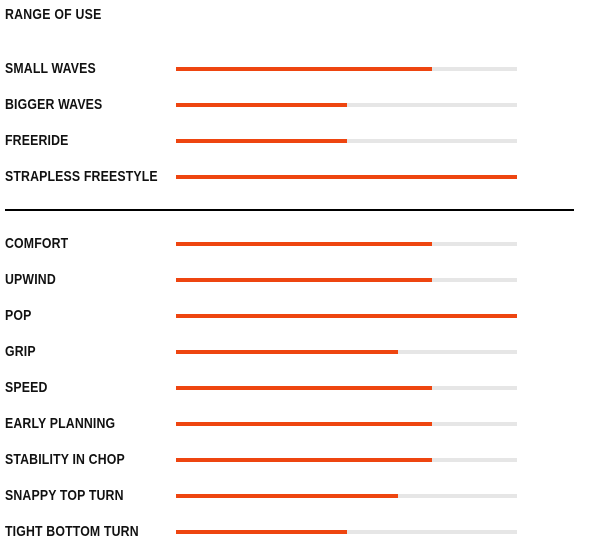 The image size is (595, 556). What do you see at coordinates (64, 495) in the screenshot?
I see `rating-label: SNAPPY TOP TURN` at bounding box center [64, 495].